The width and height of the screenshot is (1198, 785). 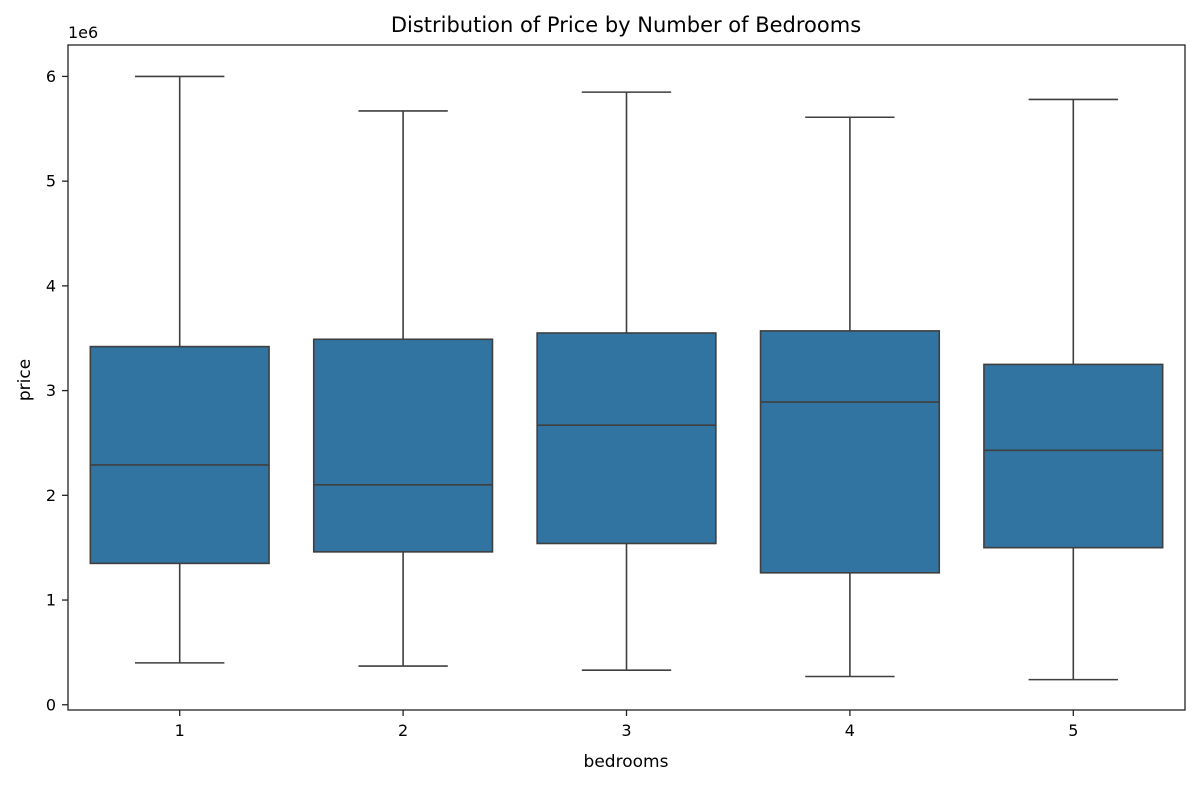 I want to click on y-tick-label: 2, so click(x=51, y=495).